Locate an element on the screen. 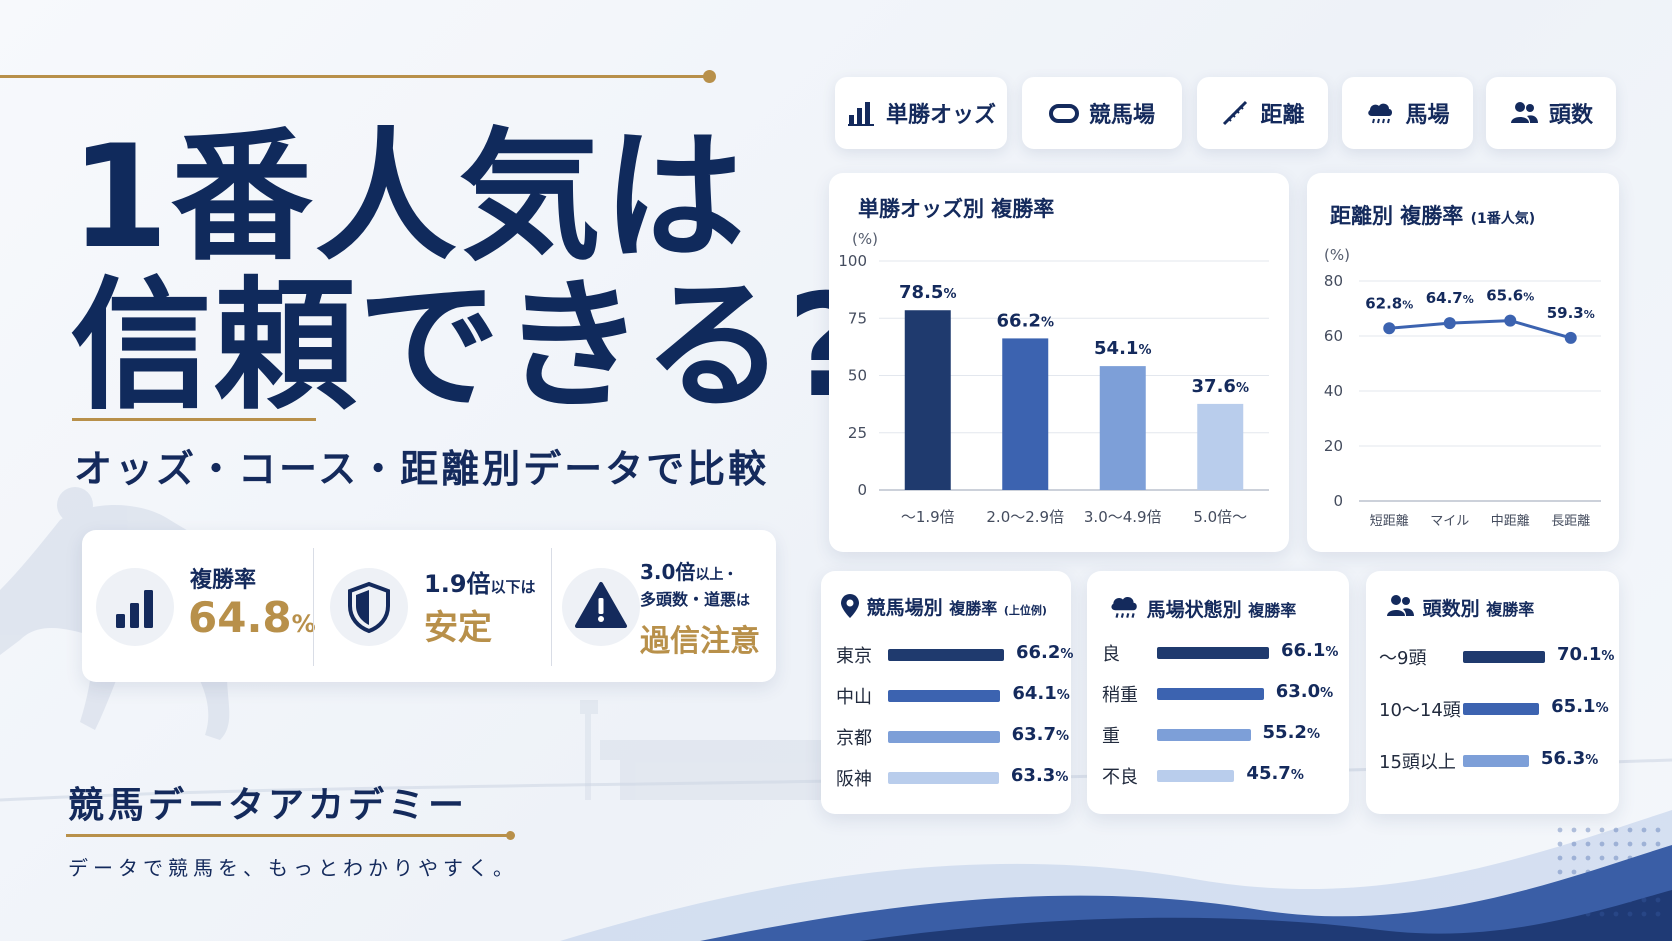 Image resolution: width=1672 pixels, height=941 pixels. odds-xtick-label: 5.0倍〜 is located at coordinates (1220, 517).